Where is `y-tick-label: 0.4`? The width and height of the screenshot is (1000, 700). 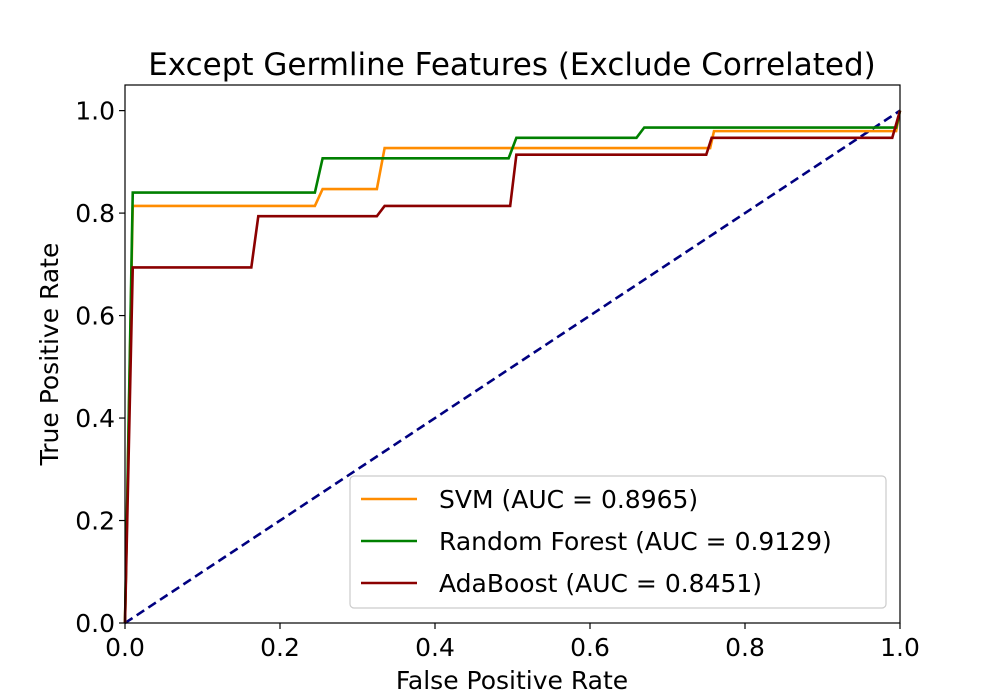
y-tick-label: 0.4 is located at coordinates (95, 418).